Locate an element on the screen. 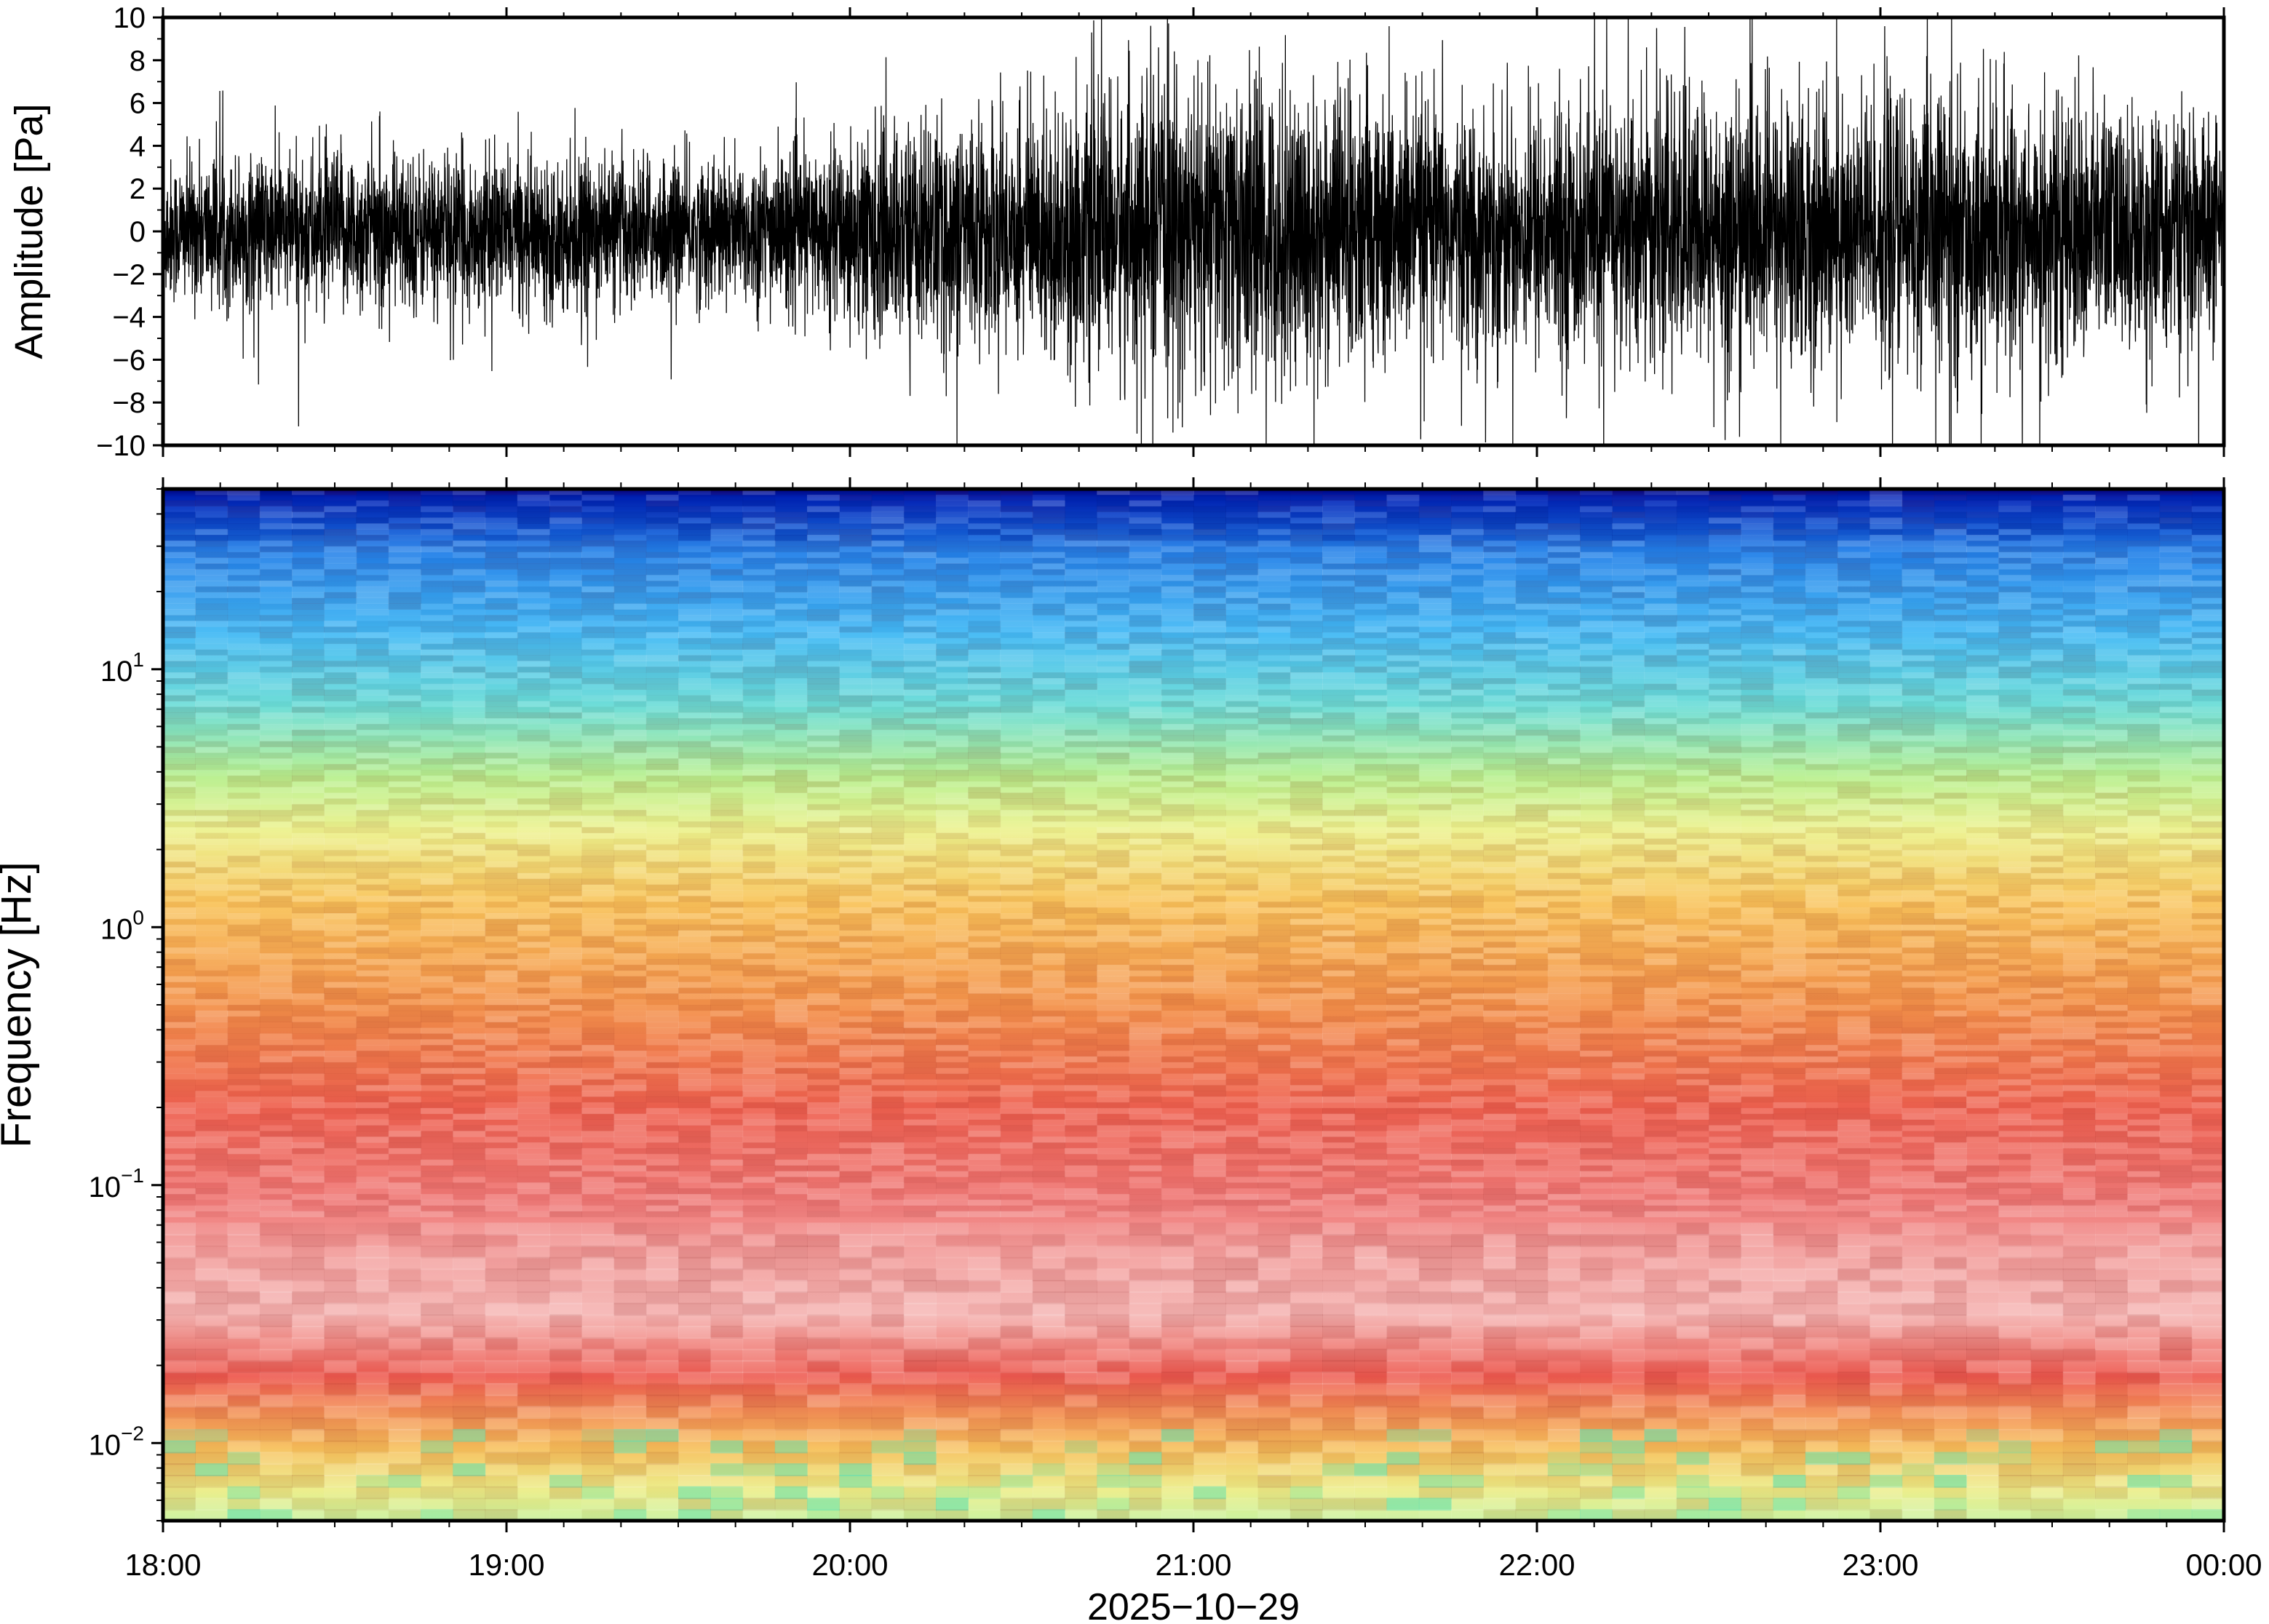 This screenshot has width=2269, height=1624. x-tick-label: 18:00 is located at coordinates (163, 1565).